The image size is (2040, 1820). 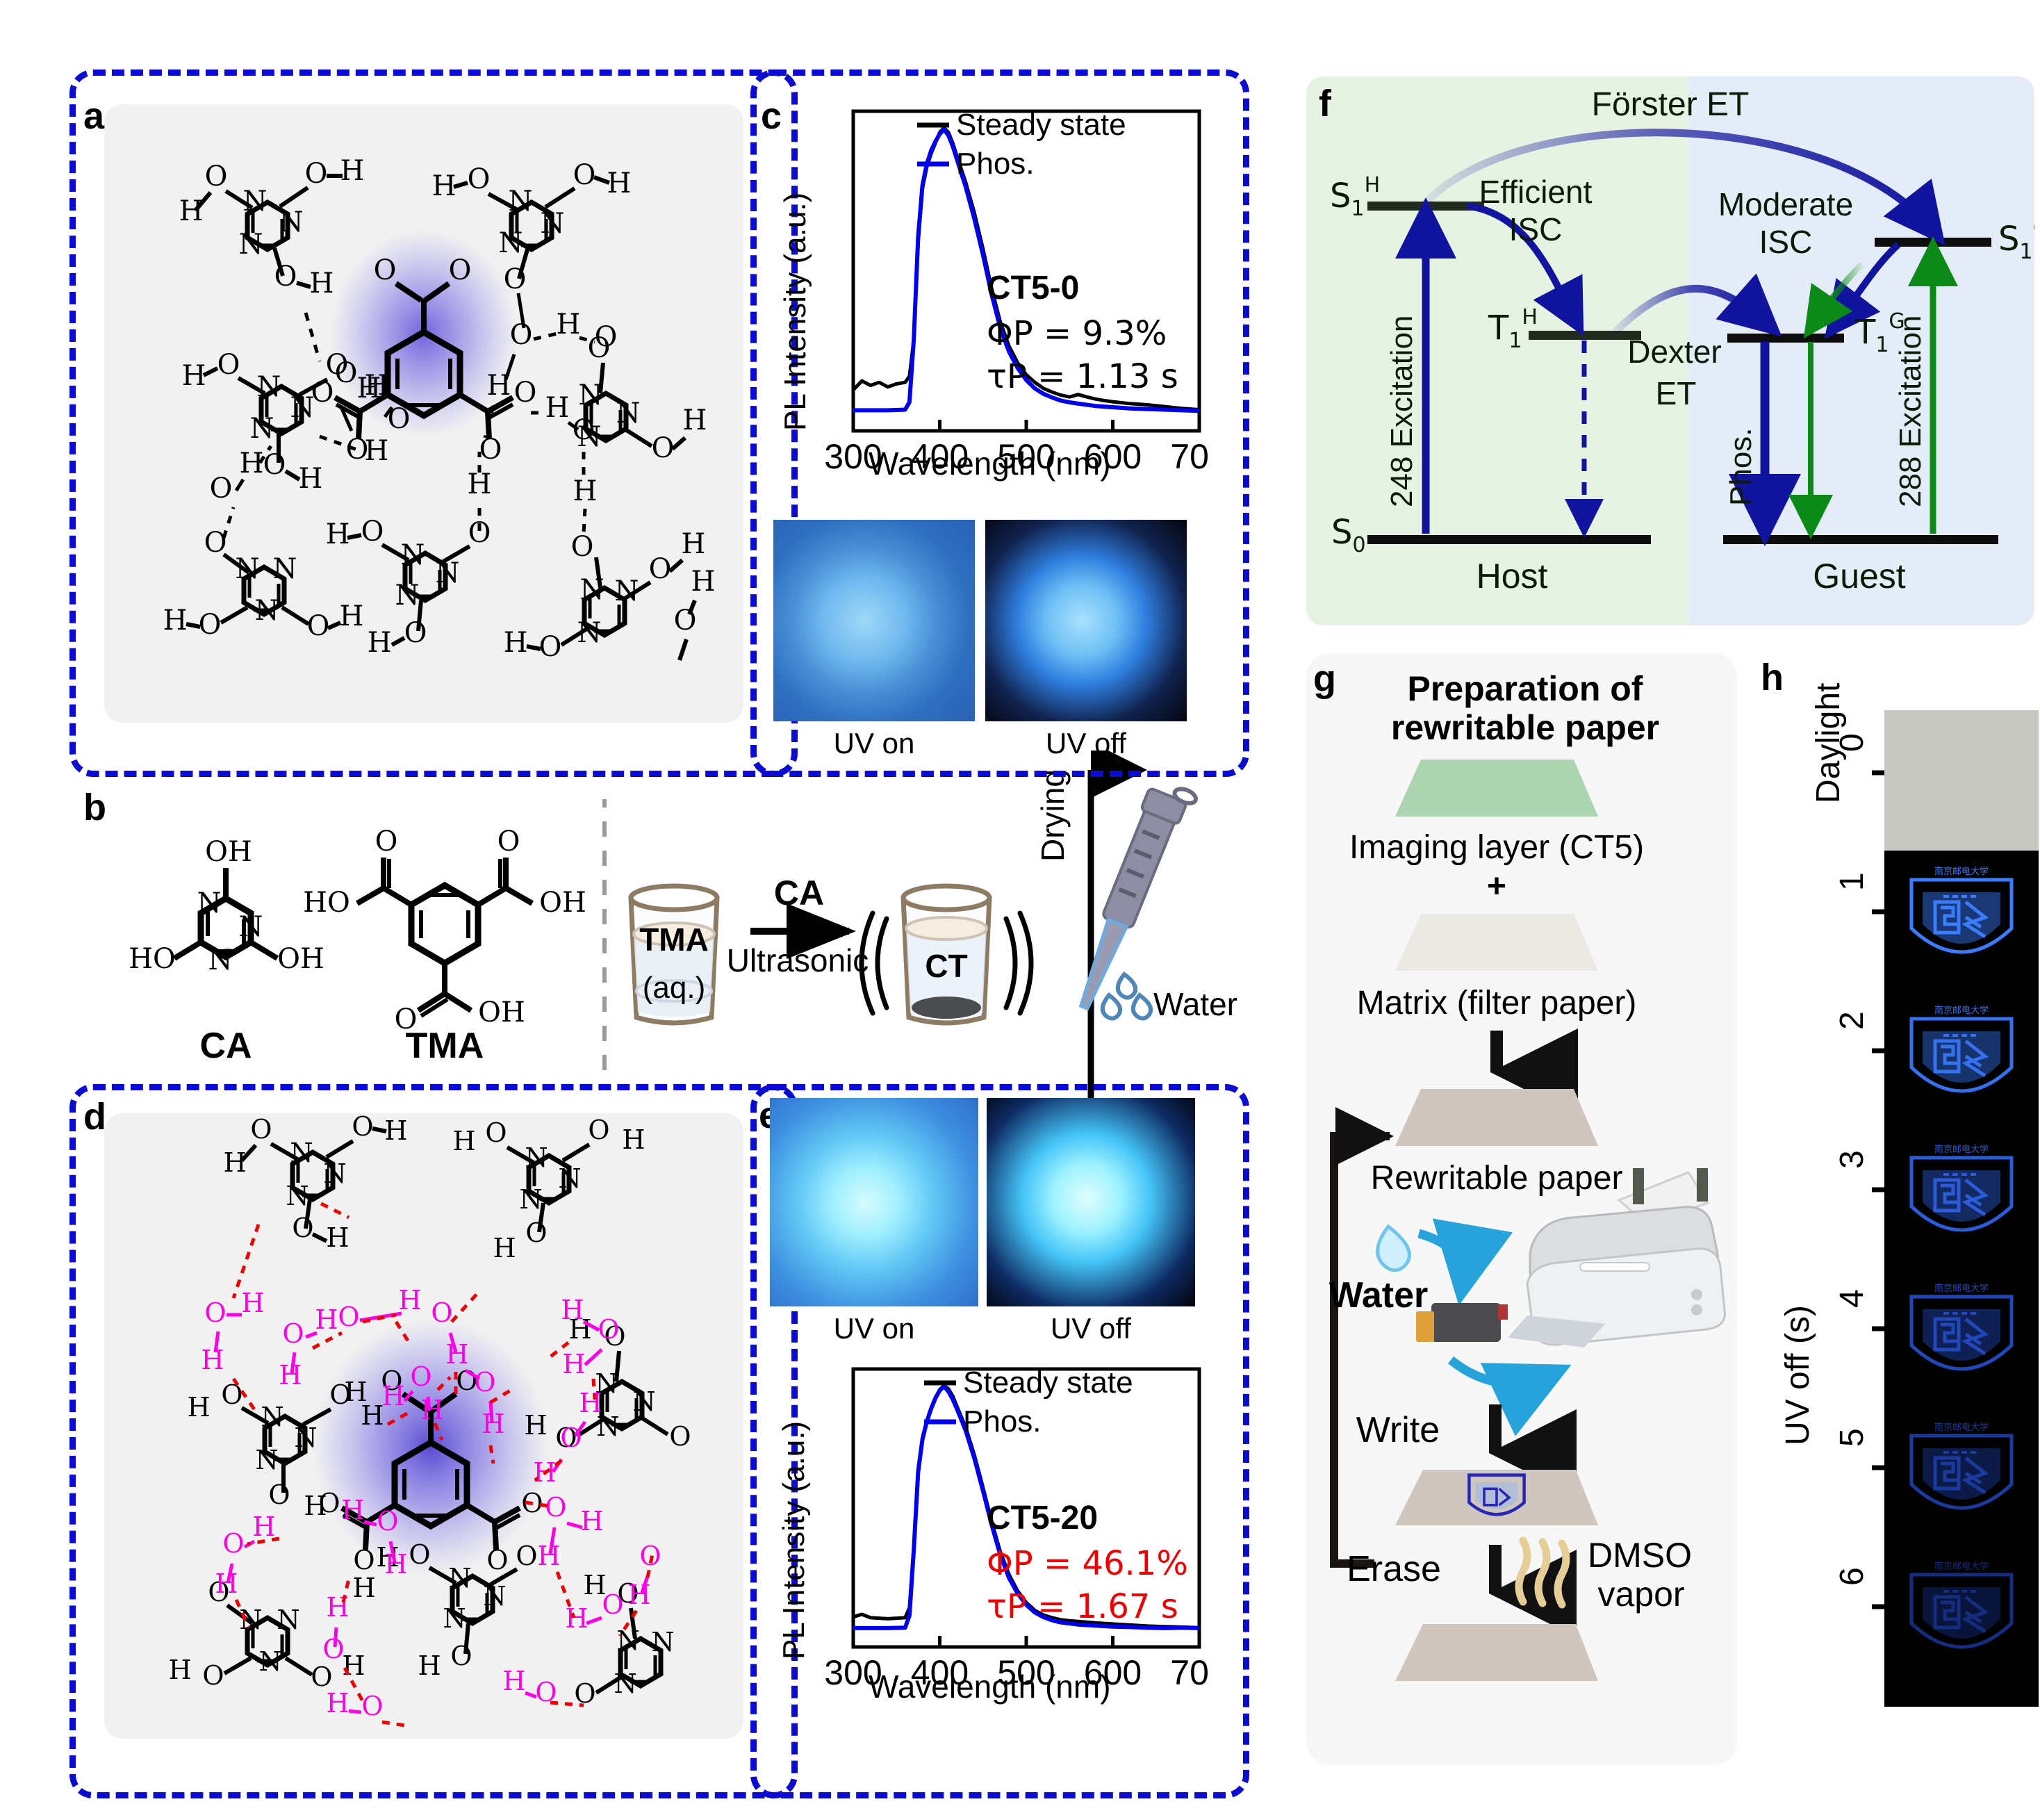 What do you see at coordinates (581, 938) in the screenshot?
I see `panel-b-scheme: OH HO OH NNN O HO` at bounding box center [581, 938].